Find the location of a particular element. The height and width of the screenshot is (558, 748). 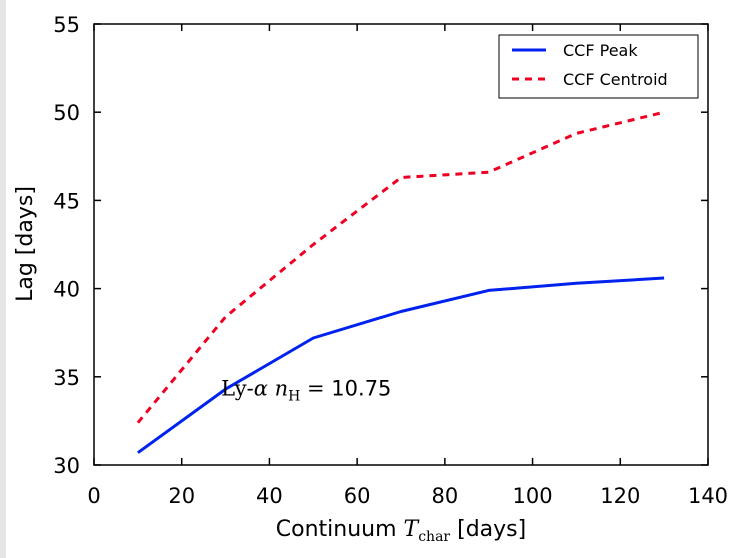

y-tick-label: 40 is located at coordinates (66, 290).